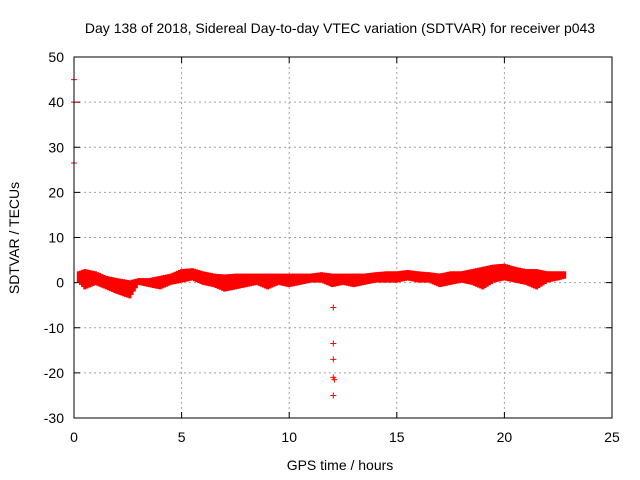 The width and height of the screenshot is (640, 480). I want to click on x-axis-label: GPS time / hours, so click(340, 465).